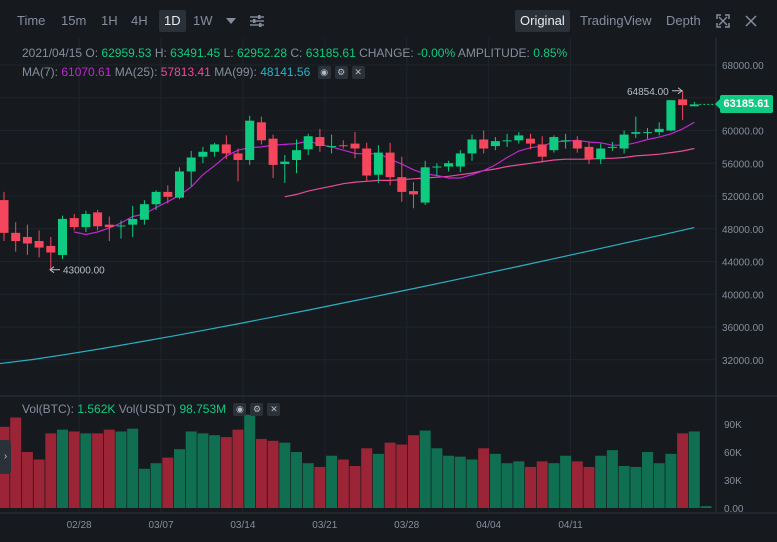 The image size is (777, 542). Describe the element at coordinates (296, 53) in the screenshot. I see `close-label: C:` at that location.